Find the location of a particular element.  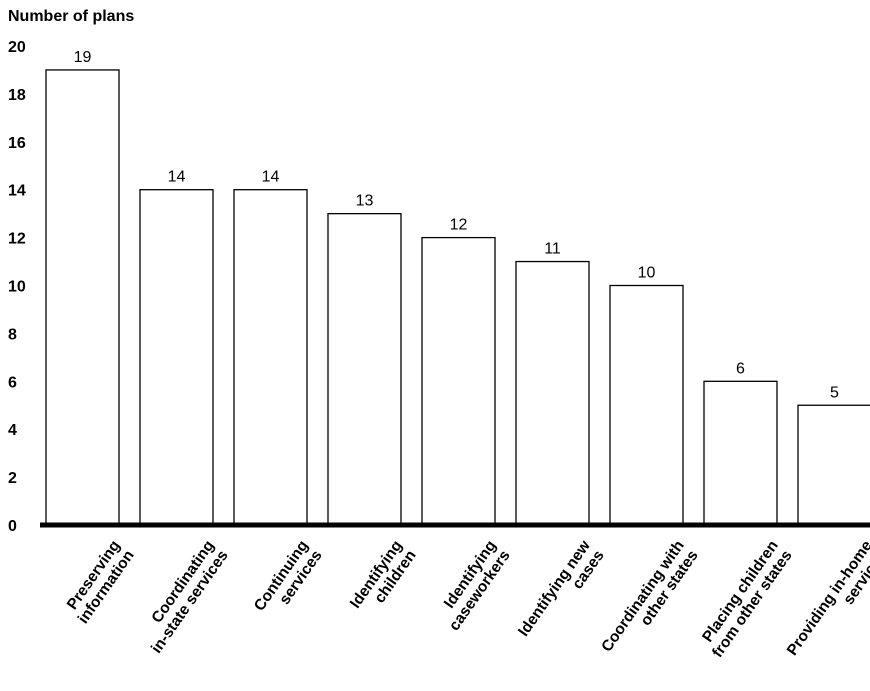

data-label: 11 is located at coordinates (552, 249).